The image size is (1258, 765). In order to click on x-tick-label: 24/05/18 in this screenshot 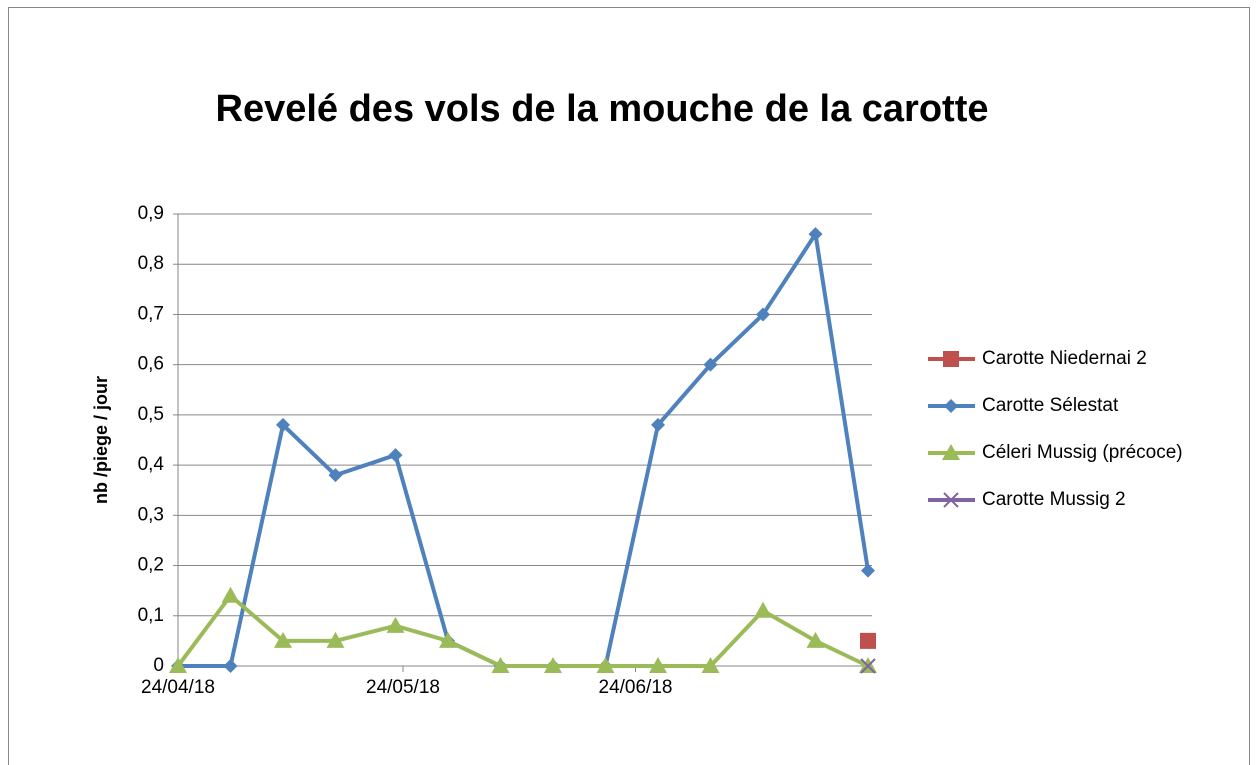, I will do `click(403, 687)`.